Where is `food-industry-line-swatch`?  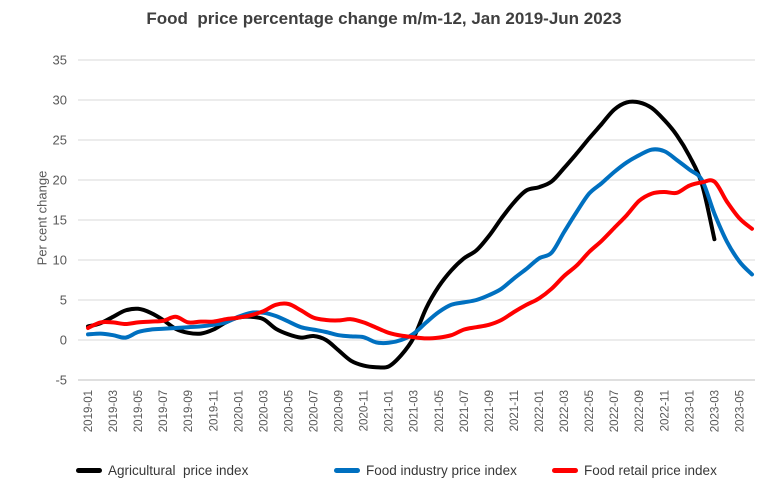
food-industry-line-swatch is located at coordinates (347, 470).